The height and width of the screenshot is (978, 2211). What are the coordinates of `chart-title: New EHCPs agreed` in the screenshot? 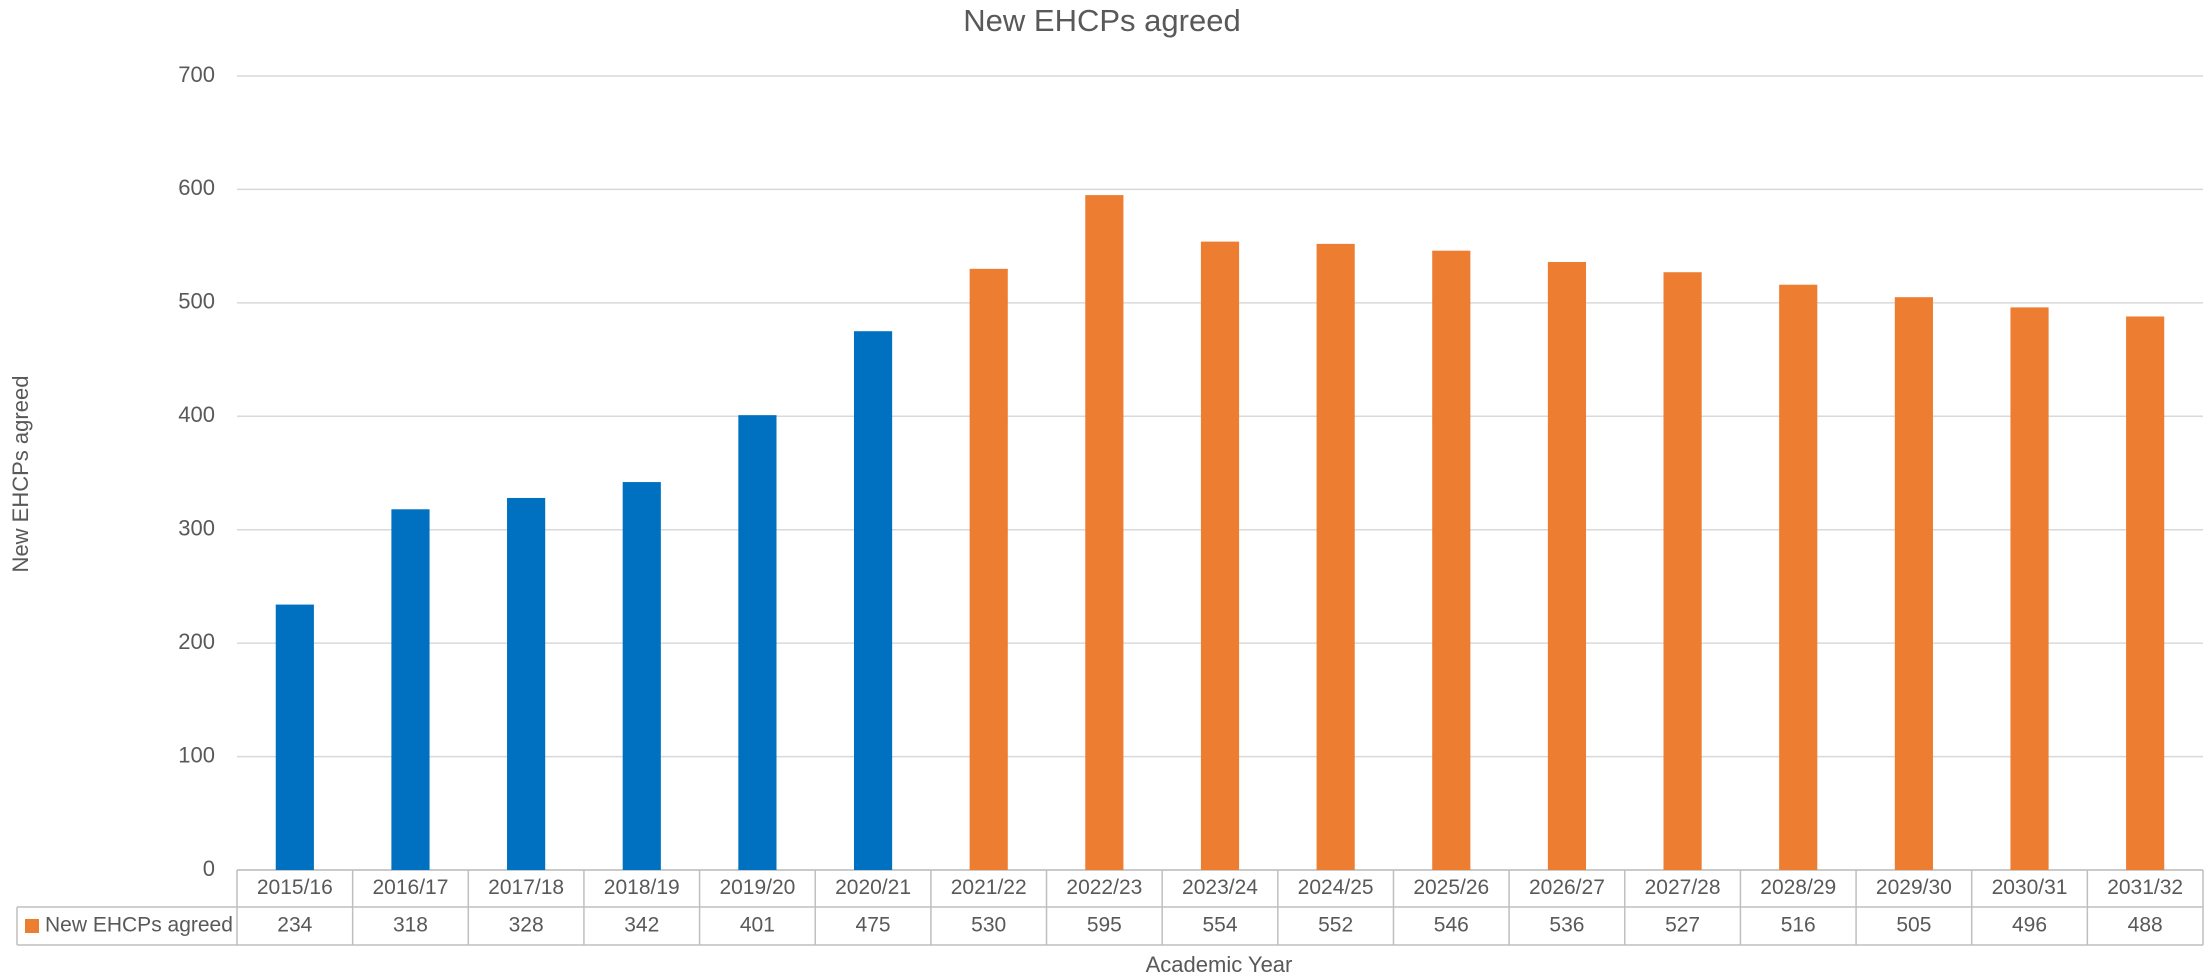 It's located at (1101, 20).